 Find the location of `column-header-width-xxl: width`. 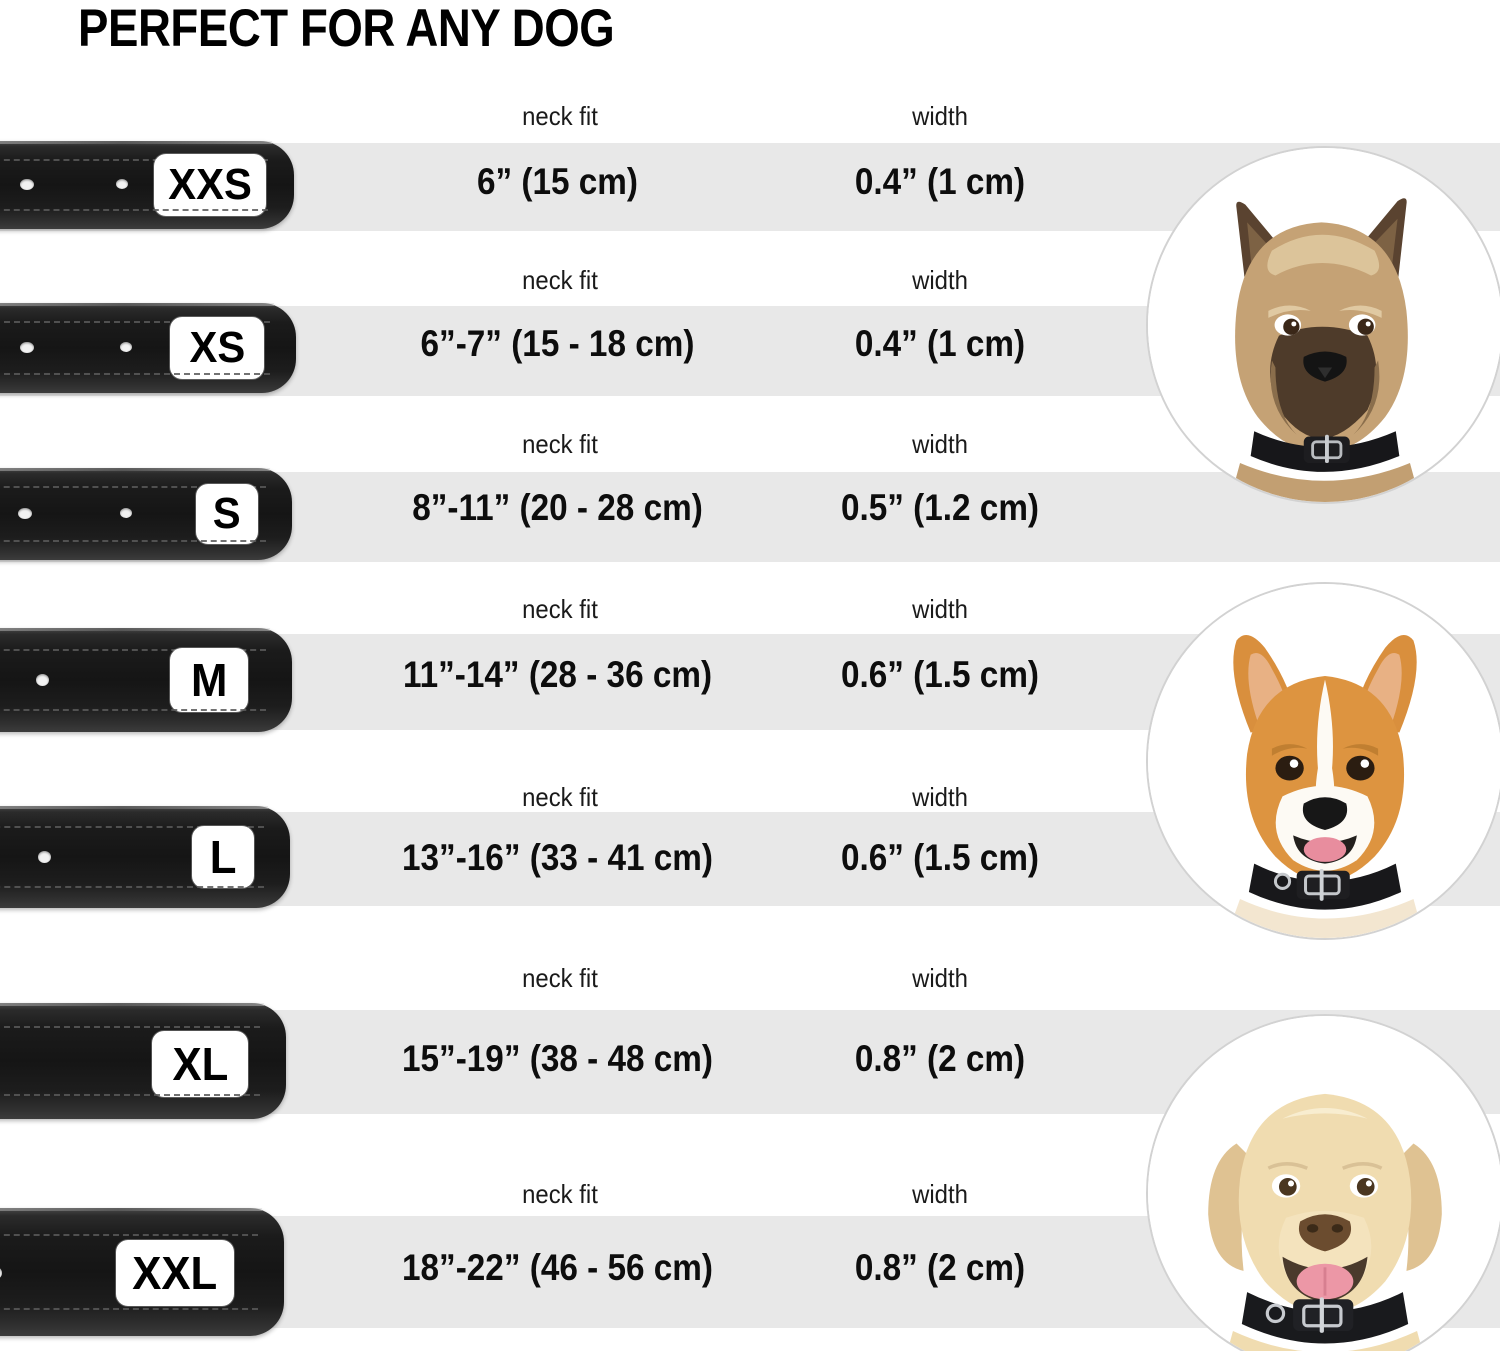

column-header-width-xxl: width is located at coordinates (940, 1194).